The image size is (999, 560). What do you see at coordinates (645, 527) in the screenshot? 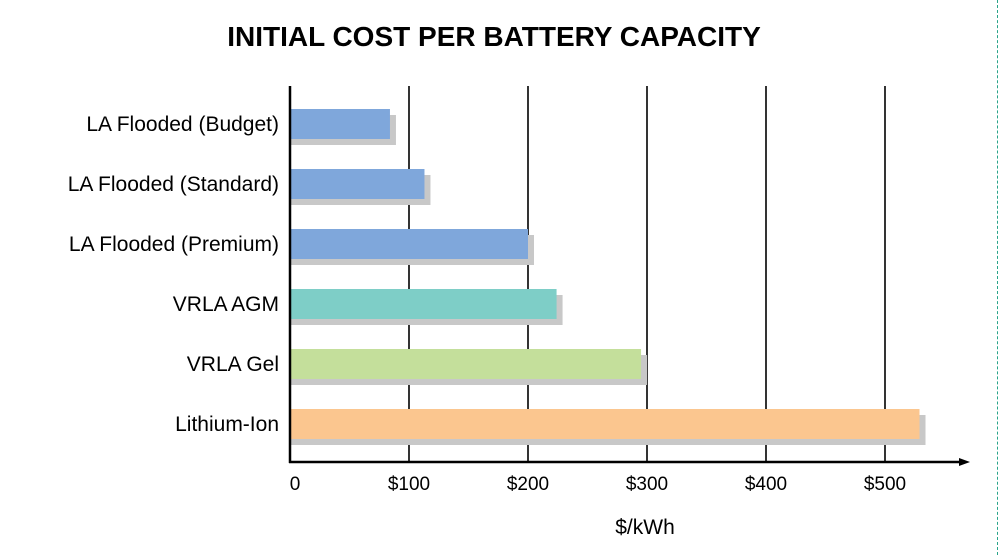
I see `x-axis-label: $/kWh` at bounding box center [645, 527].